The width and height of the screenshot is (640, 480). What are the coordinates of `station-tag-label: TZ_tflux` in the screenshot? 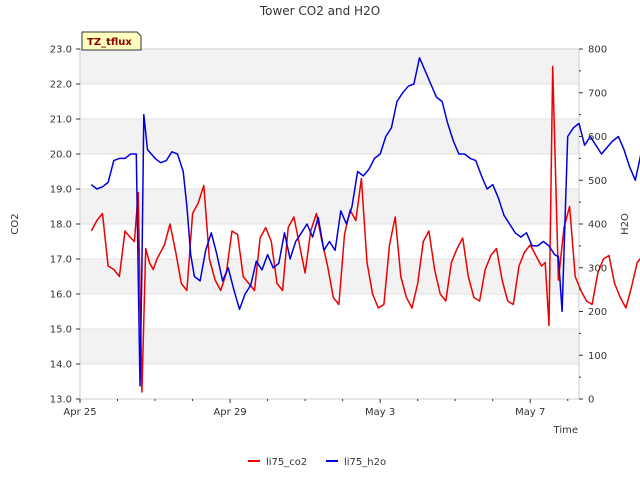 It's located at (109, 42).